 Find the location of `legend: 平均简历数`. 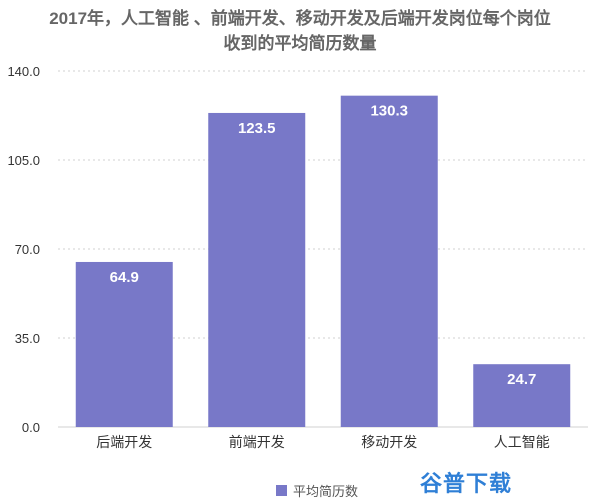

legend: 平均简历数 is located at coordinates (317, 490).